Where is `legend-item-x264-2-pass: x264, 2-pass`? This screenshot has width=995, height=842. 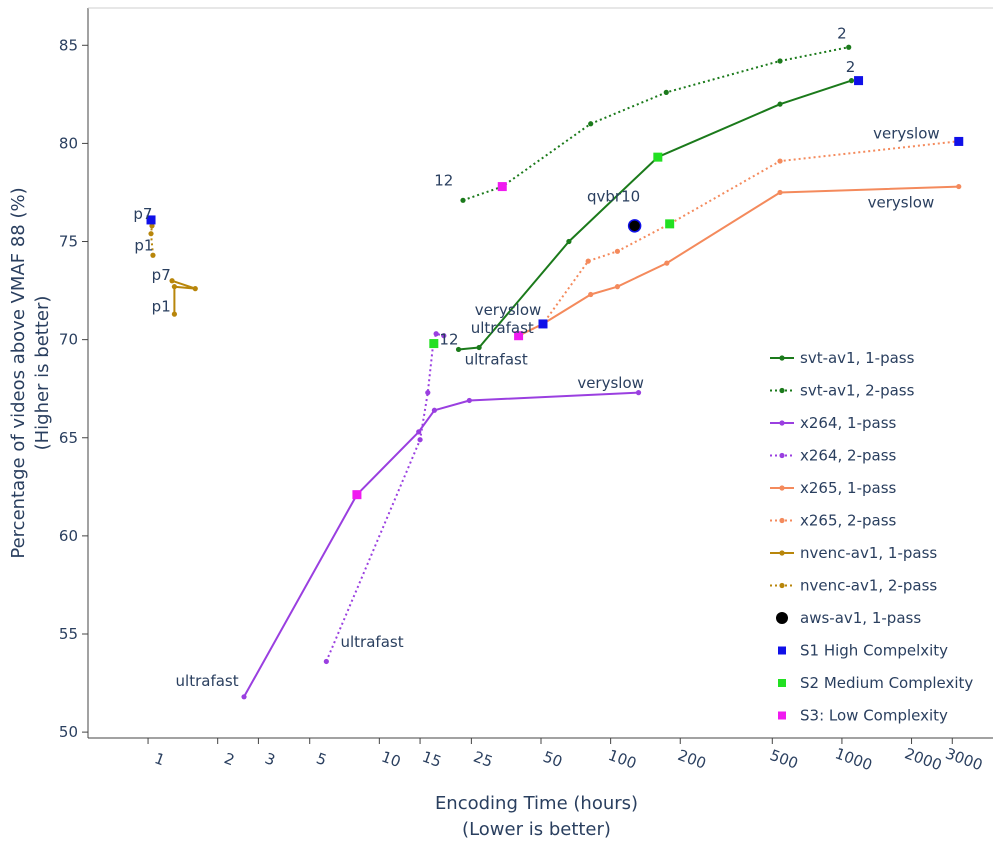 legend-item-x264-2-pass: x264, 2-pass is located at coordinates (833, 456).